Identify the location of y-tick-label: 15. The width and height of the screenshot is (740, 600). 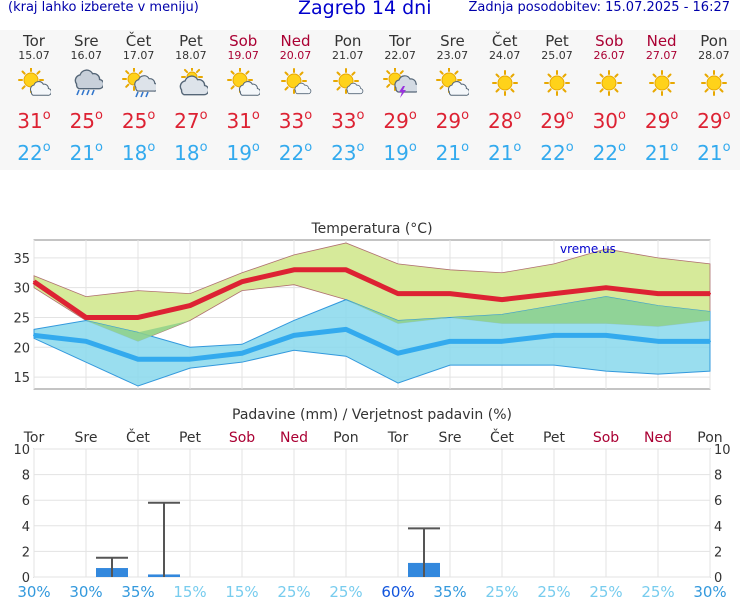
(21, 378).